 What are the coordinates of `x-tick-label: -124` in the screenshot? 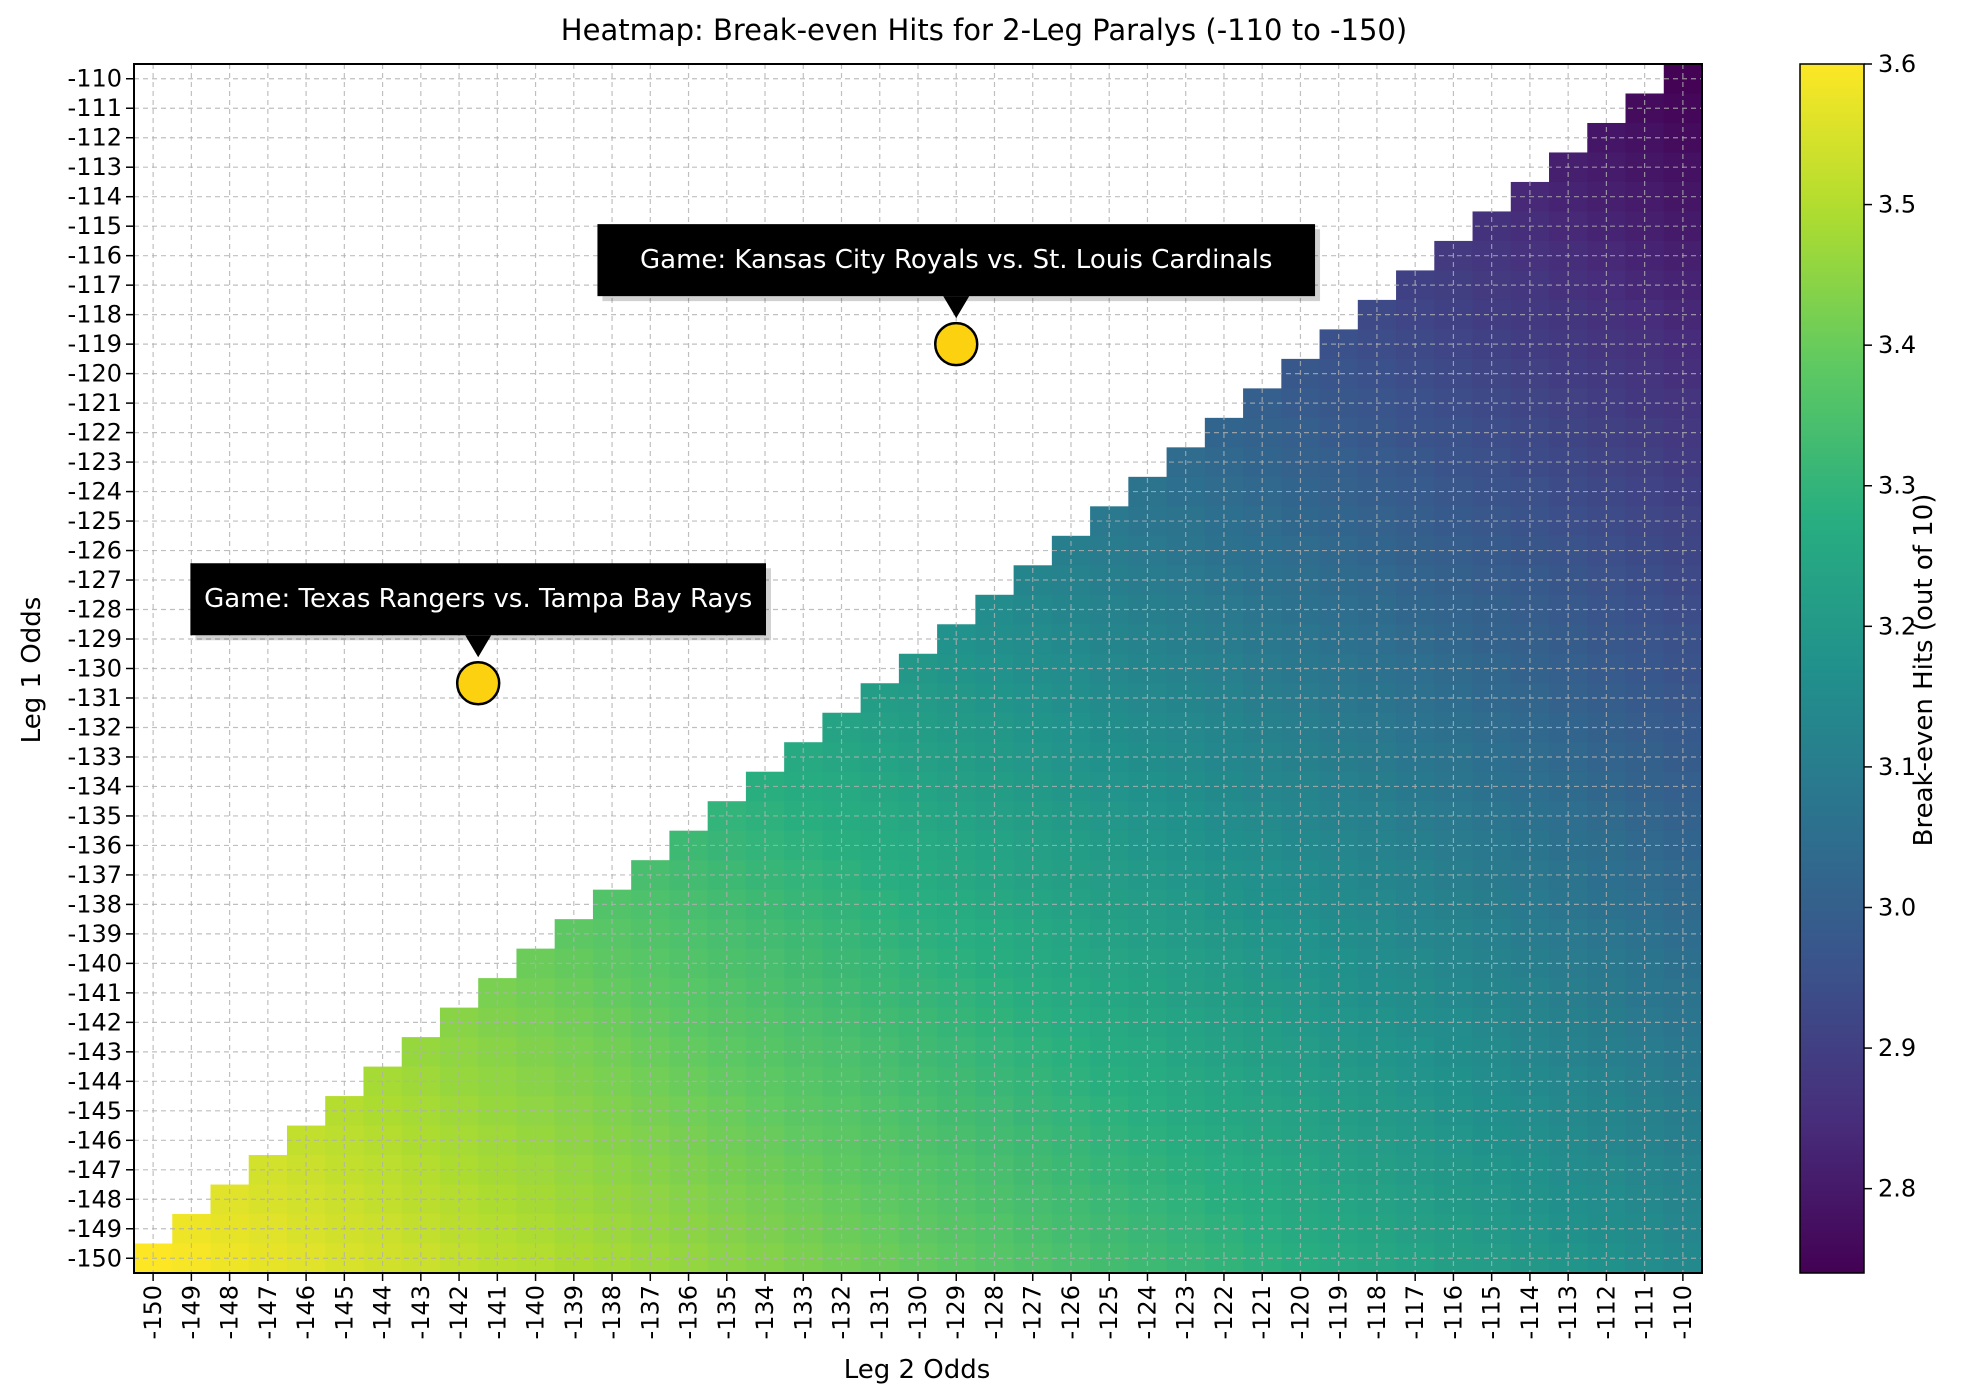 It's located at (1147, 1312).